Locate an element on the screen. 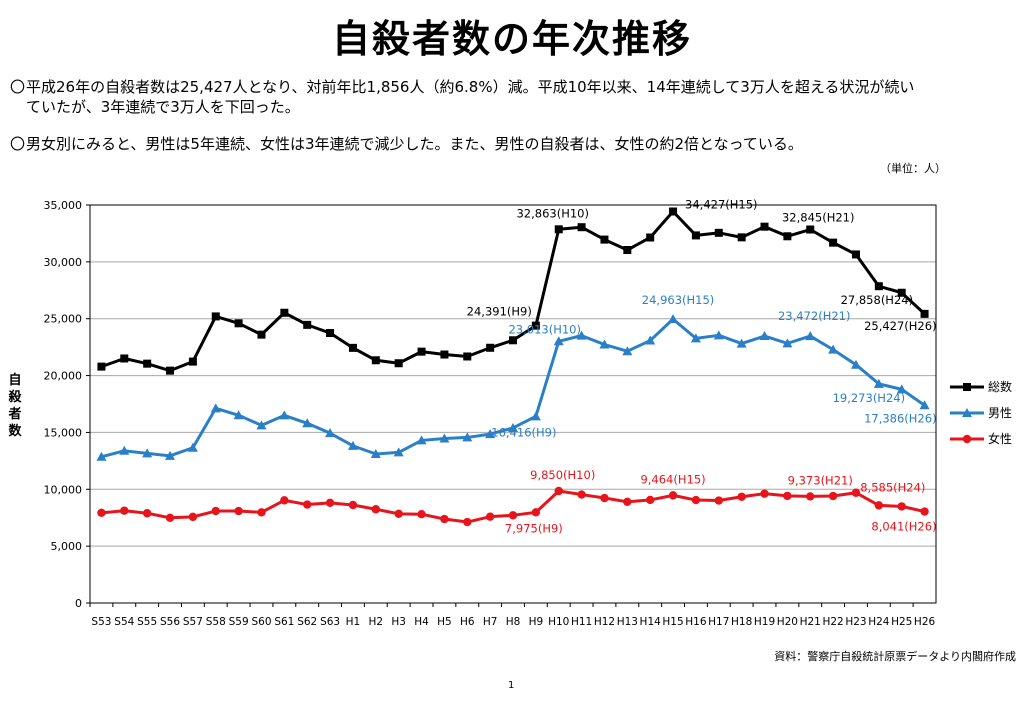 The width and height of the screenshot is (1024, 714). data-label: 24,963(H15) is located at coordinates (678, 300).